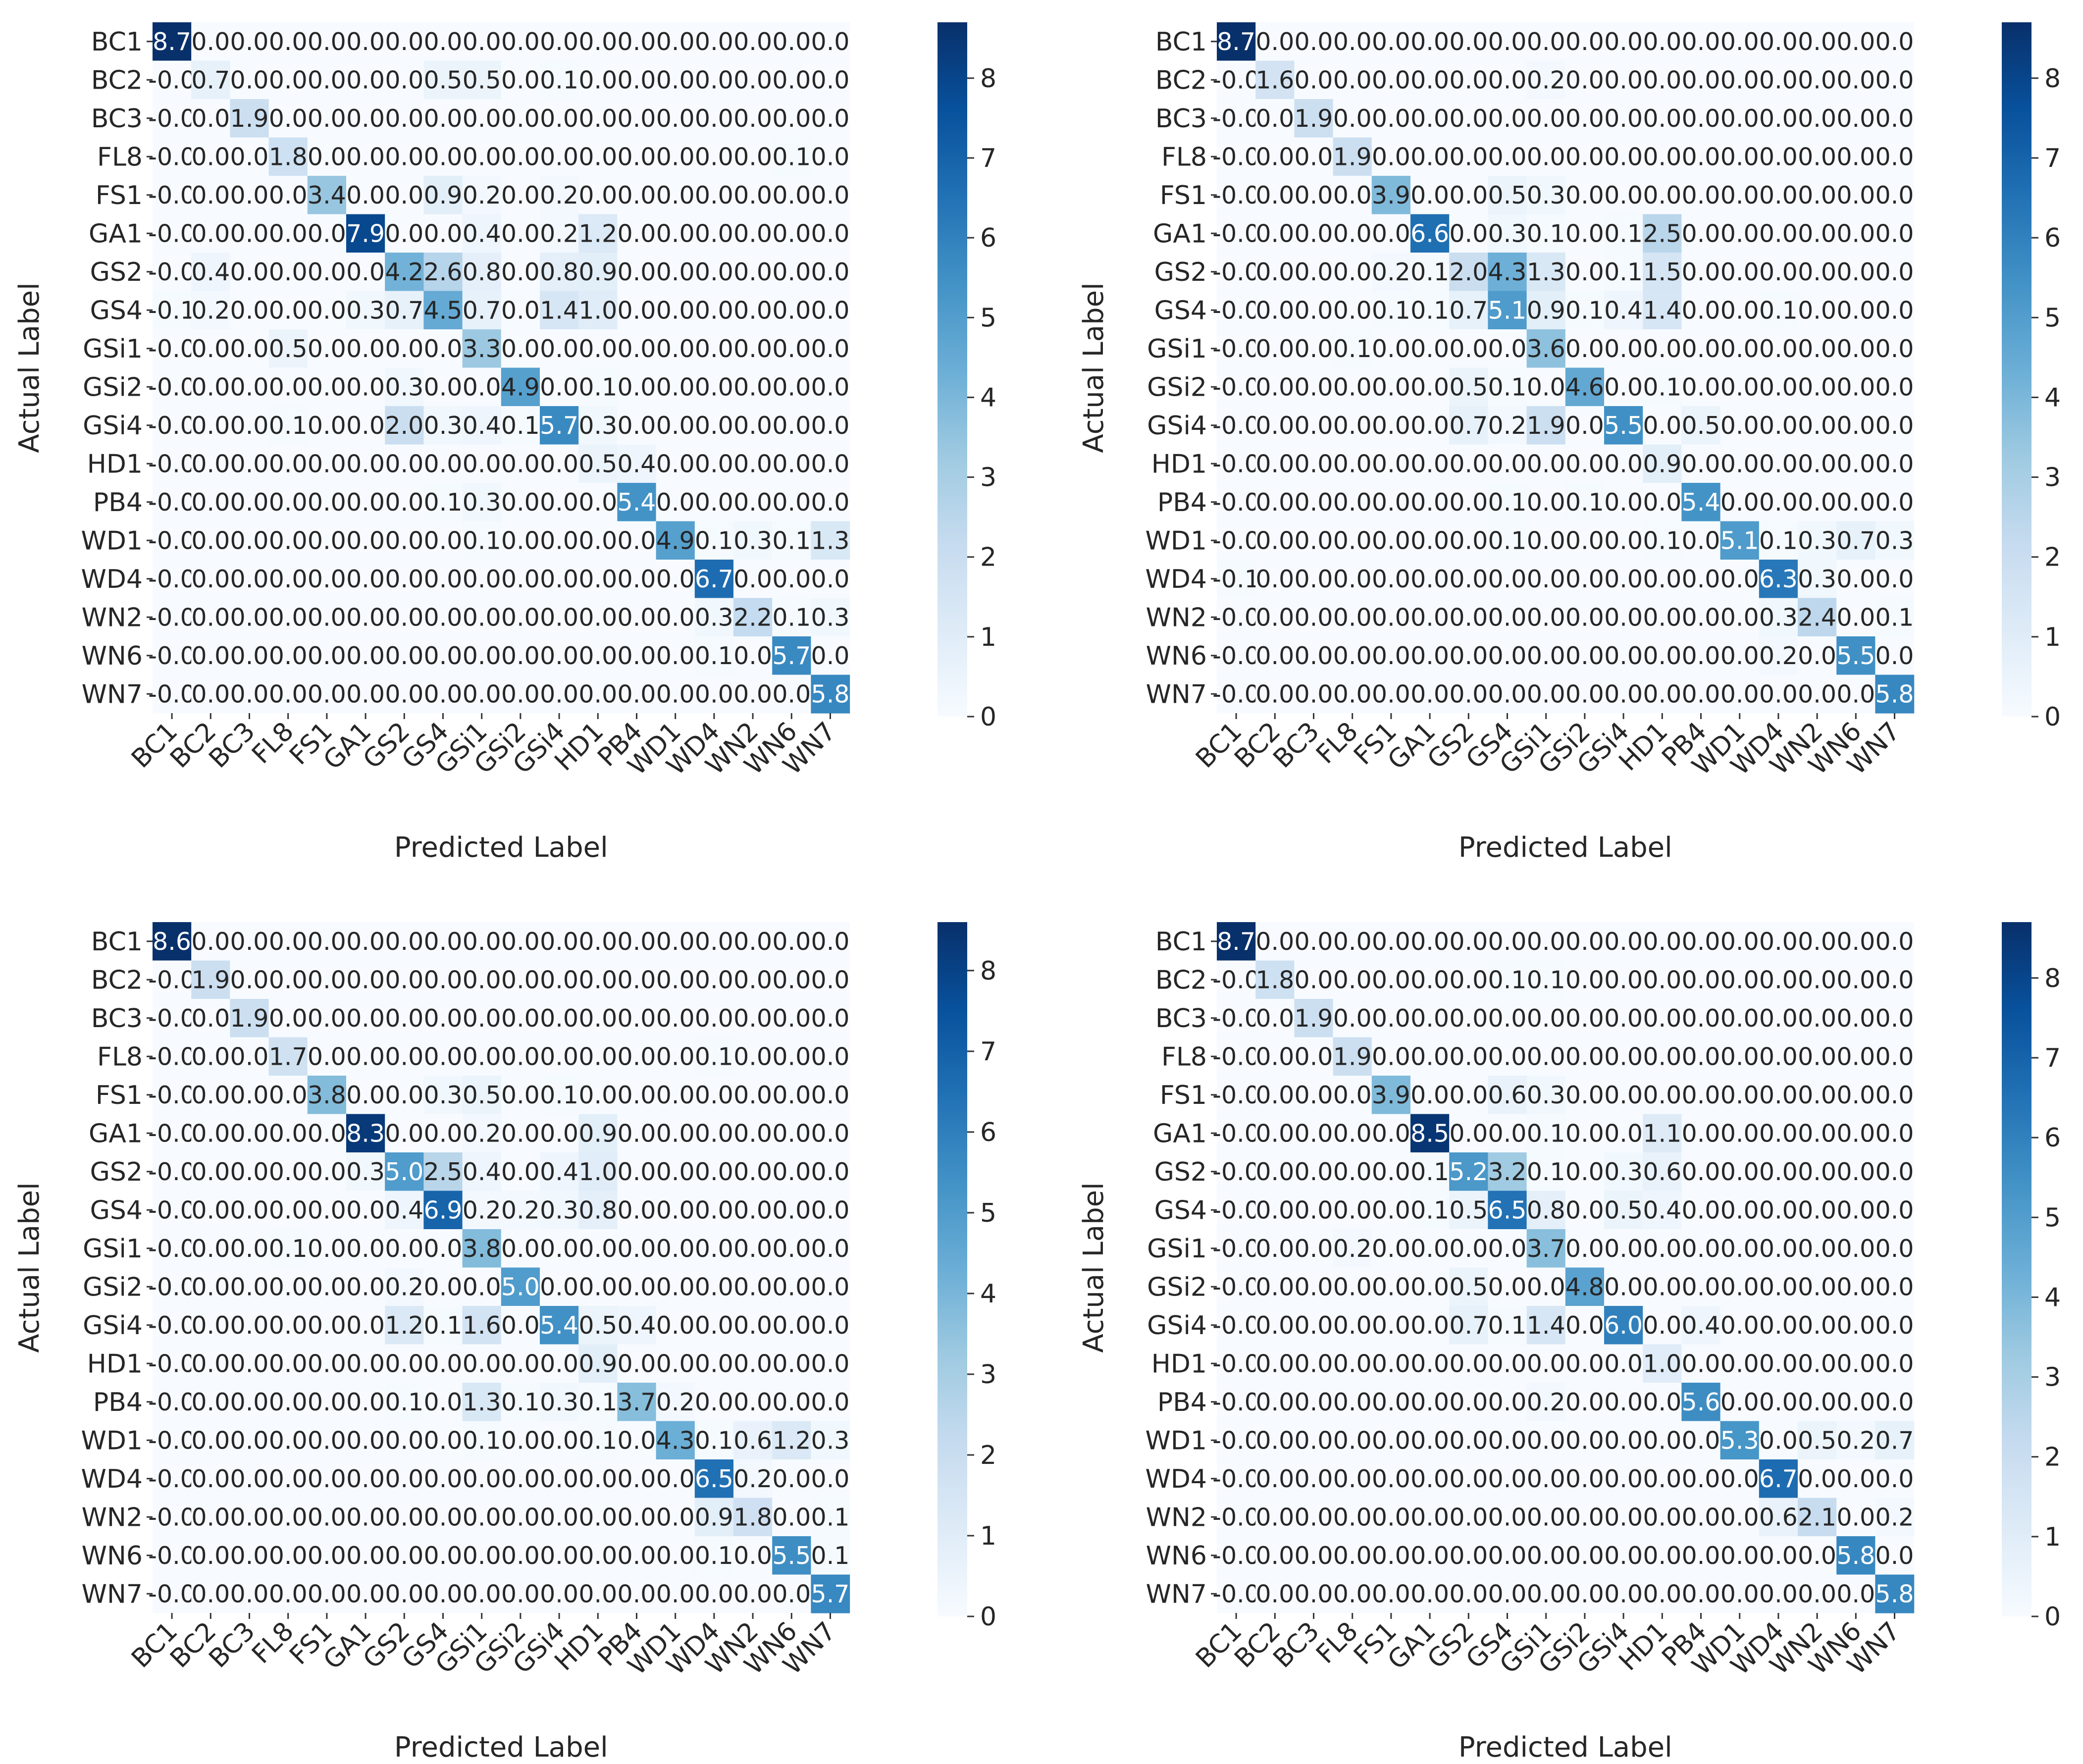  What do you see at coordinates (1546, 1326) in the screenshot?
I see `cell-value: 1.4` at bounding box center [1546, 1326].